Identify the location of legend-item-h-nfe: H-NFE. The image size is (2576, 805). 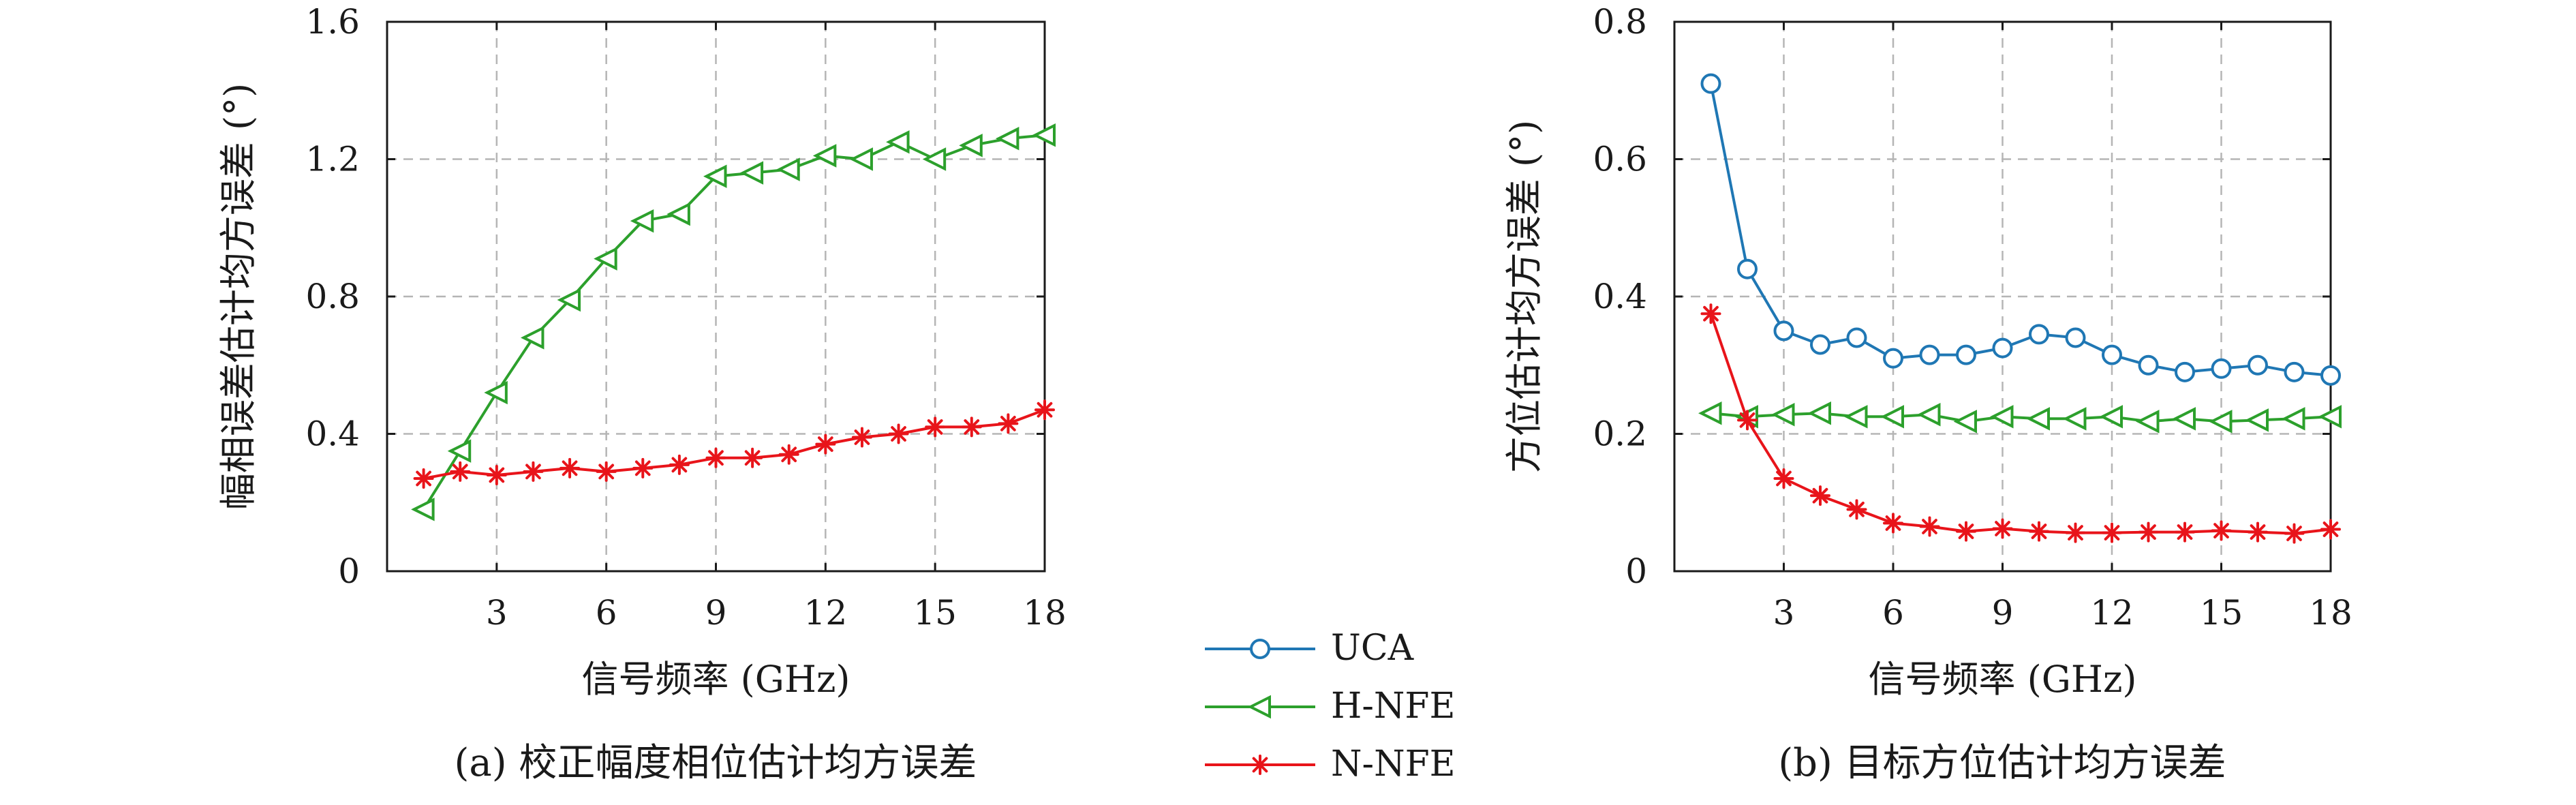
(1330, 706).